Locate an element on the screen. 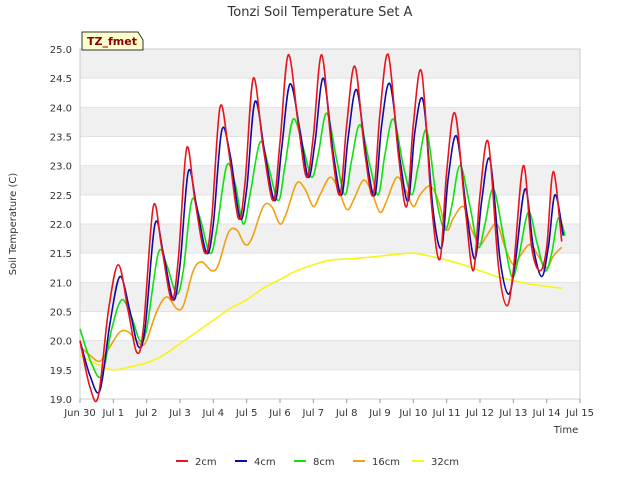  x-tick-label: Jul 1 is located at coordinates (113, 413).